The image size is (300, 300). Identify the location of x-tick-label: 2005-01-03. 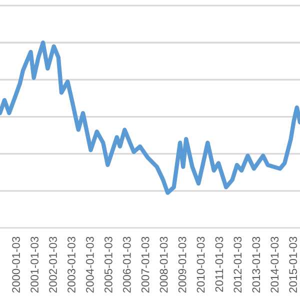
(108, 264).